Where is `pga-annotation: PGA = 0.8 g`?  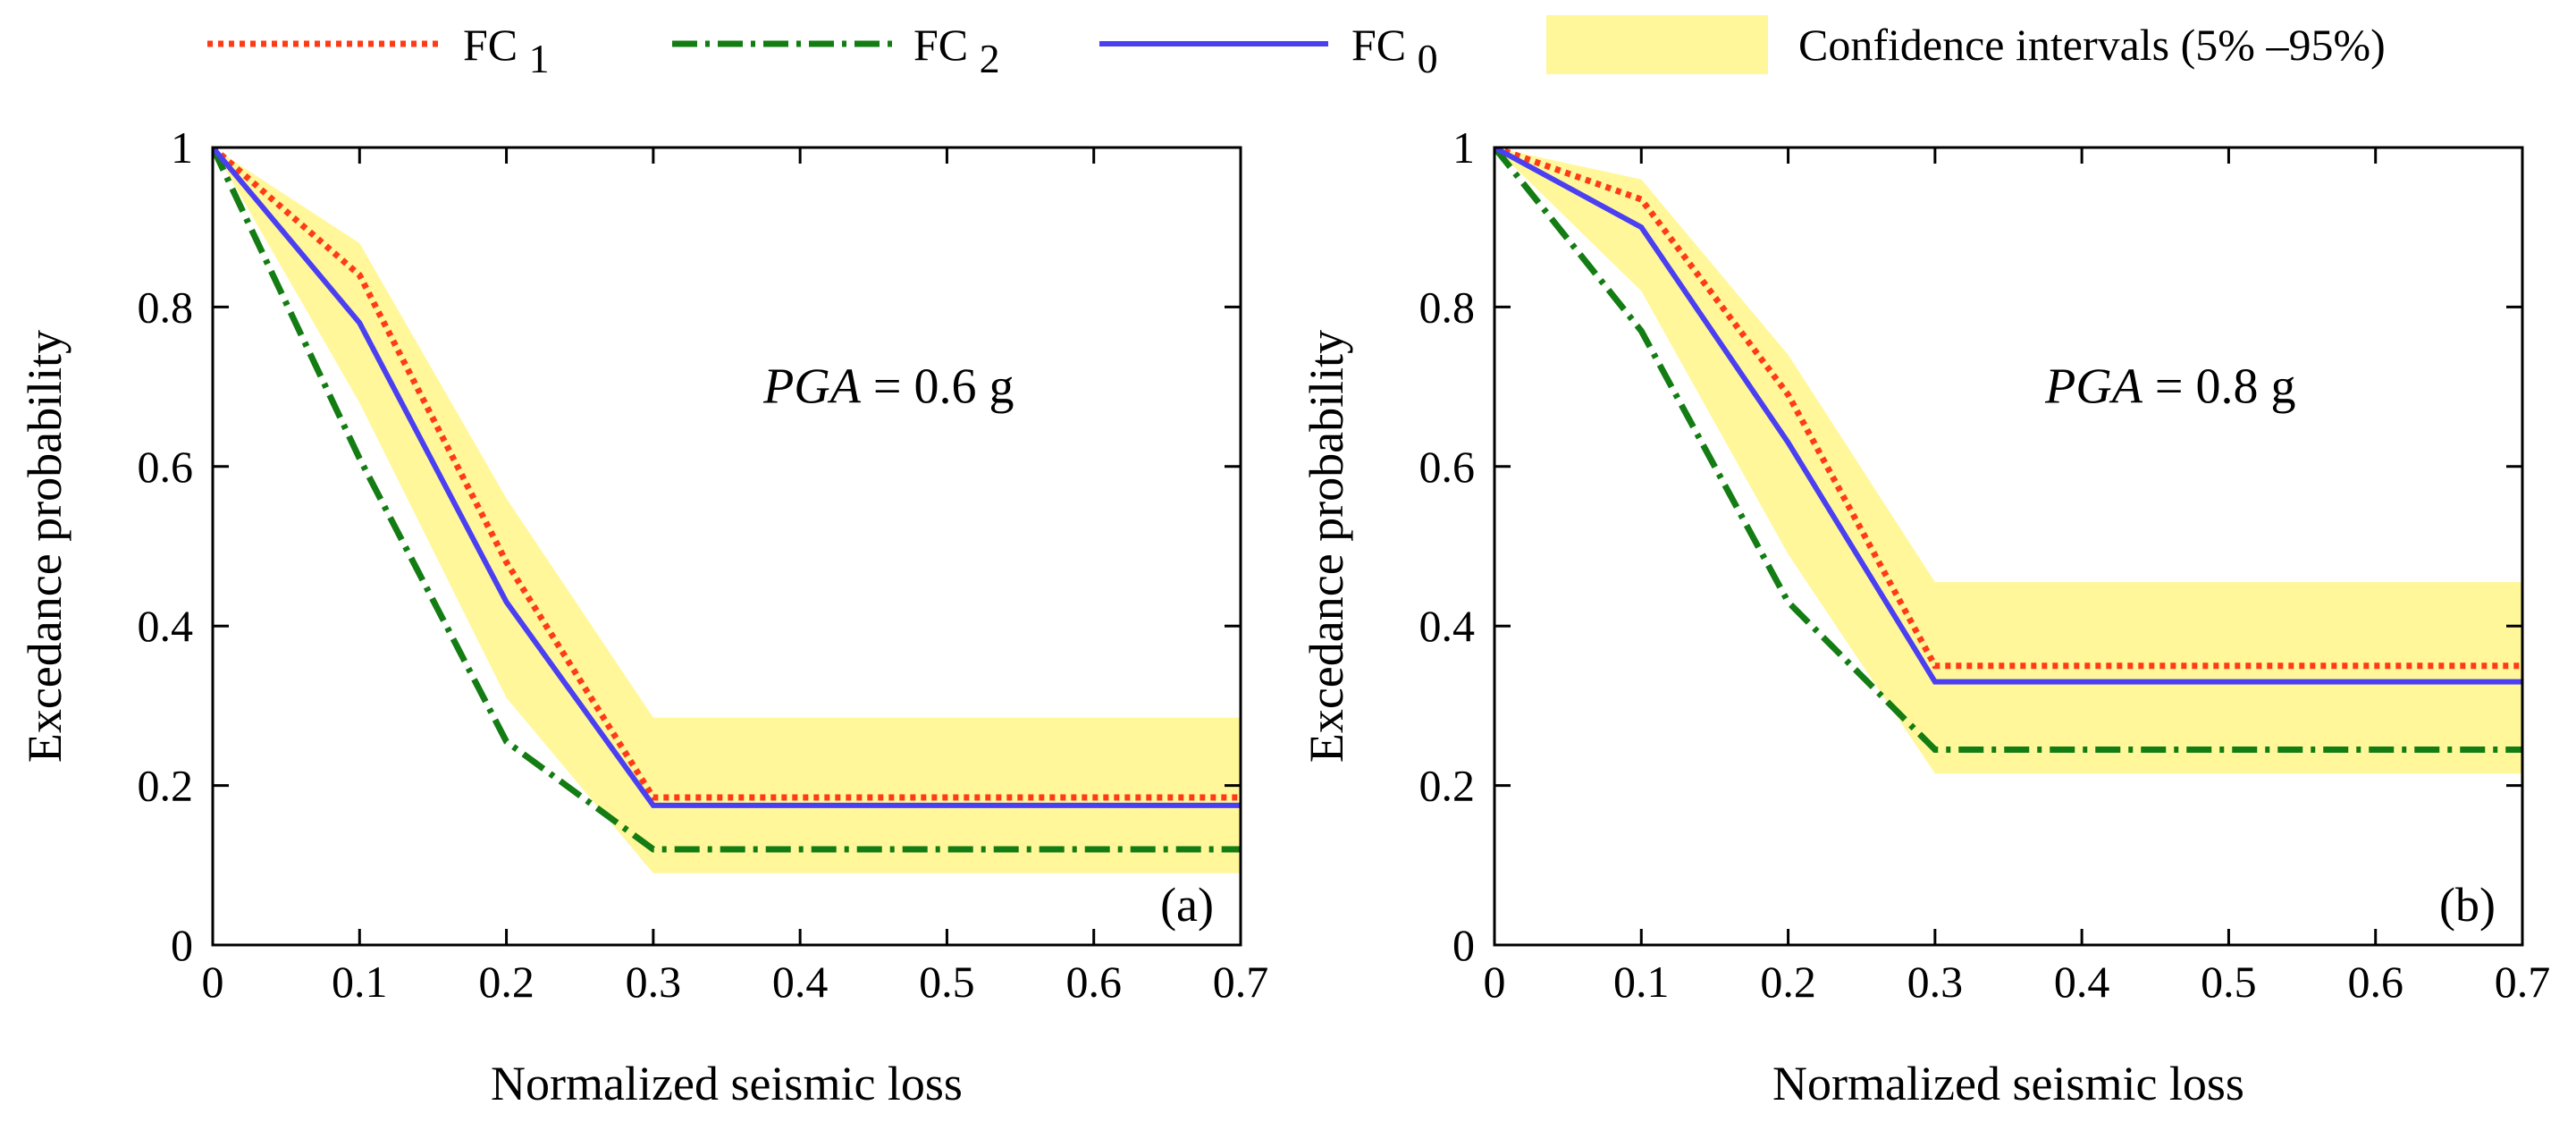 pga-annotation: PGA = 0.8 g is located at coordinates (2170, 387).